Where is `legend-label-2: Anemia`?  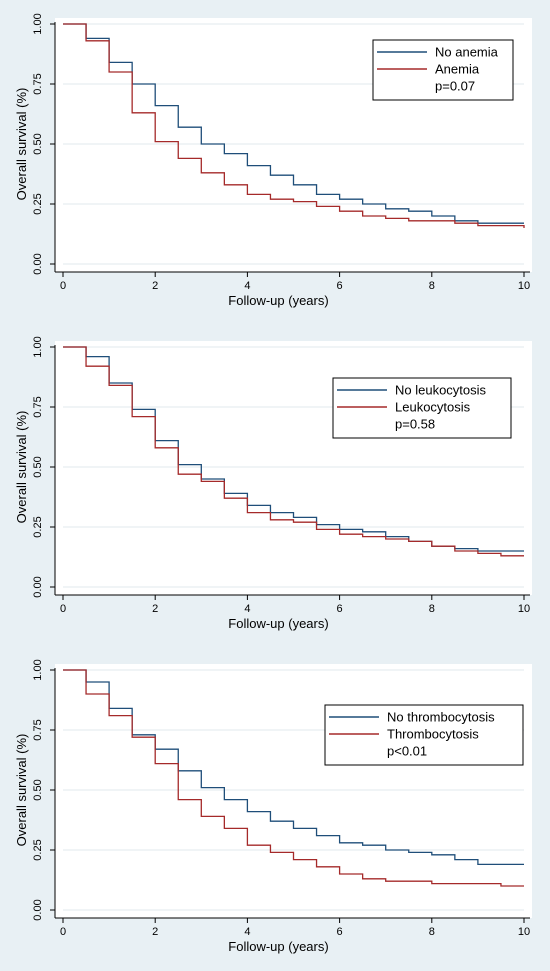 legend-label-2: Anemia is located at coordinates (457, 69).